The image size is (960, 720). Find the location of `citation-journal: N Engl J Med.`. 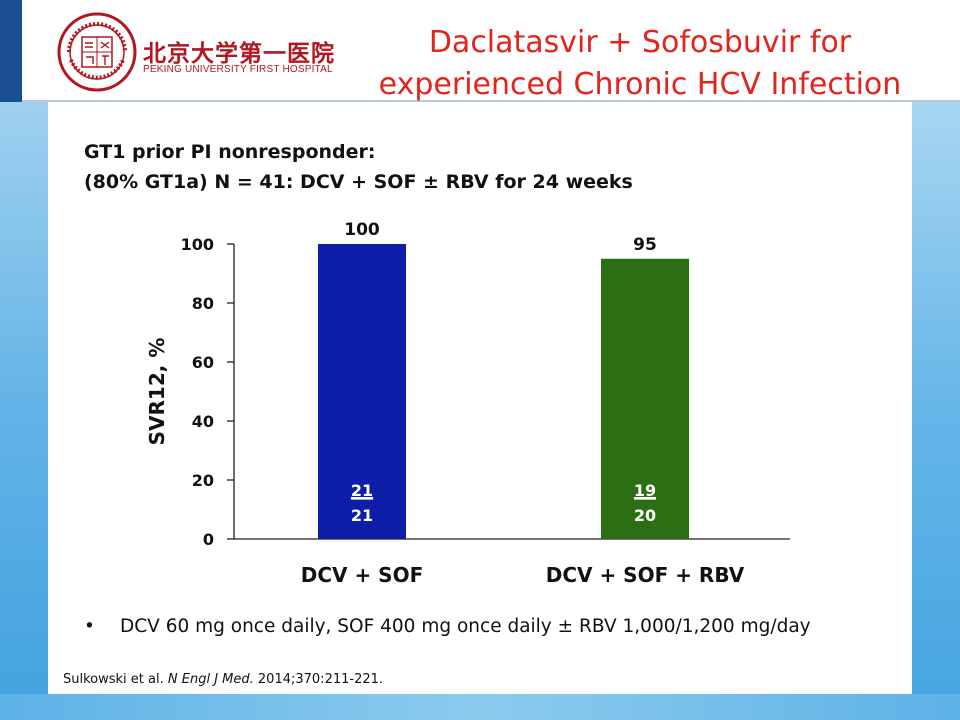

citation-journal: N Engl J Med. is located at coordinates (210, 679).